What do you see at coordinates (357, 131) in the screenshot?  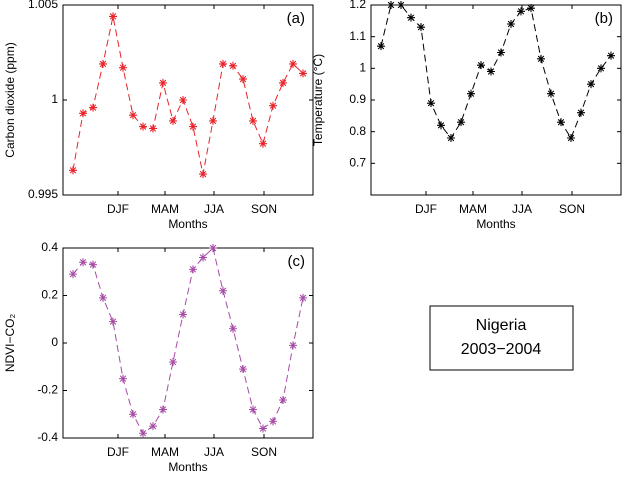 I see `y-tick-label: 0.8` at bounding box center [357, 131].